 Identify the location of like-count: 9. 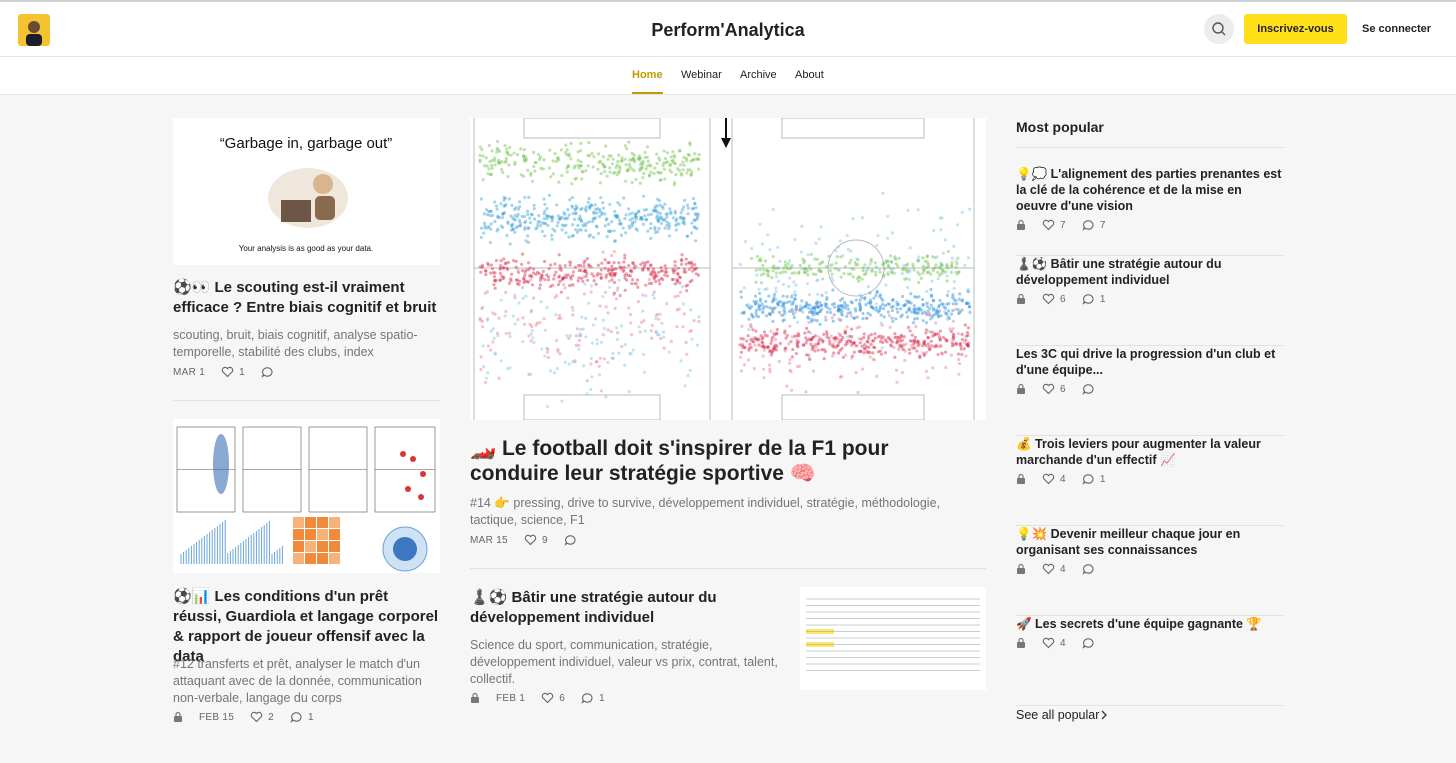
(544, 540).